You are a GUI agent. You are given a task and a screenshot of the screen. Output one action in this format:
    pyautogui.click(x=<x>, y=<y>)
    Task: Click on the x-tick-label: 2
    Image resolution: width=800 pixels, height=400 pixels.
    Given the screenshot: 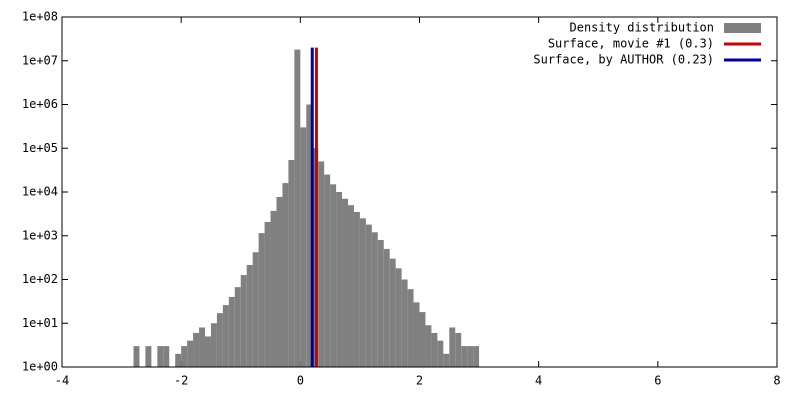 What is the action you would take?
    pyautogui.click(x=419, y=381)
    